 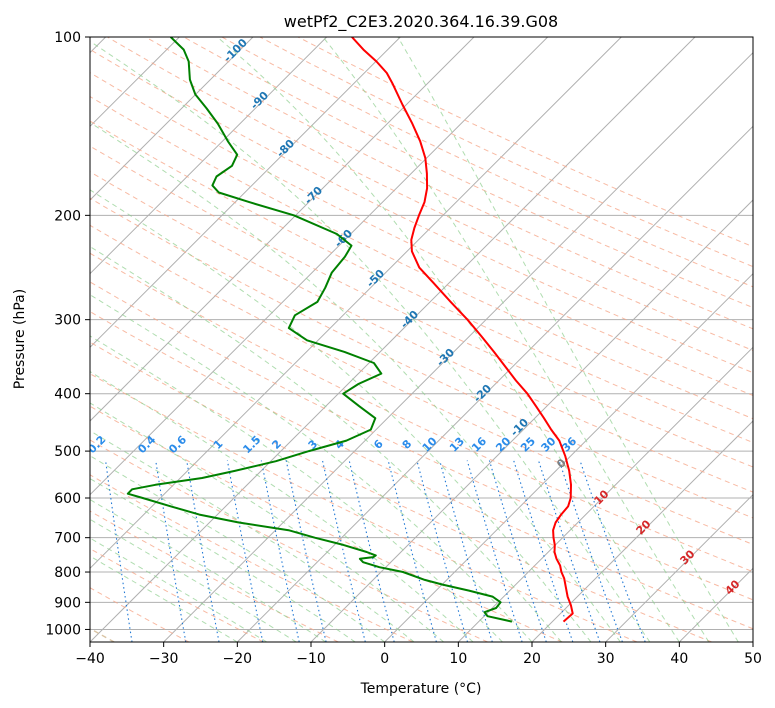 I want to click on x-tick-label: −40, so click(x=90, y=659).